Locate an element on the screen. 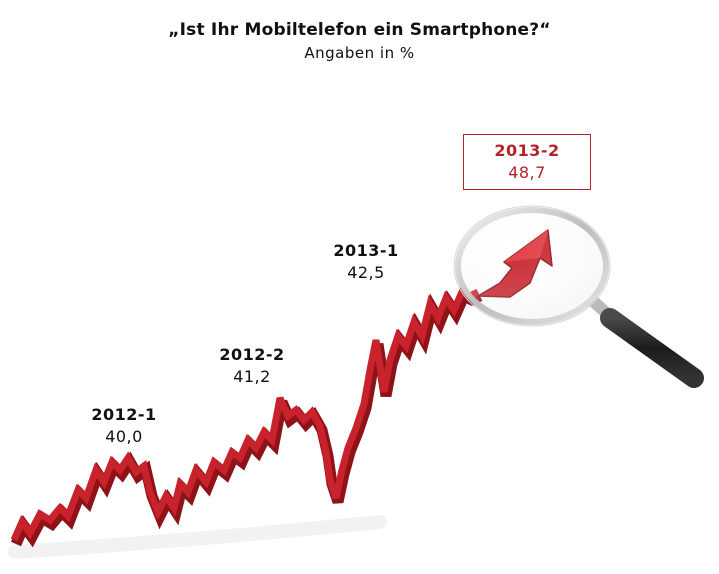  period-label: 2013-1 is located at coordinates (366, 250).